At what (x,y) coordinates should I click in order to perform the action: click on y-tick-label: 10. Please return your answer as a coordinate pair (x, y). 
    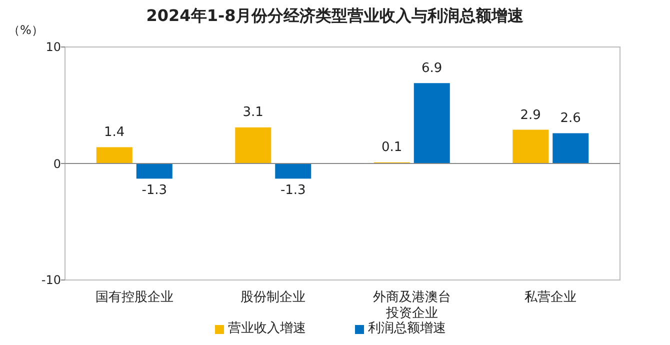
    Looking at the image, I should click on (52, 47).